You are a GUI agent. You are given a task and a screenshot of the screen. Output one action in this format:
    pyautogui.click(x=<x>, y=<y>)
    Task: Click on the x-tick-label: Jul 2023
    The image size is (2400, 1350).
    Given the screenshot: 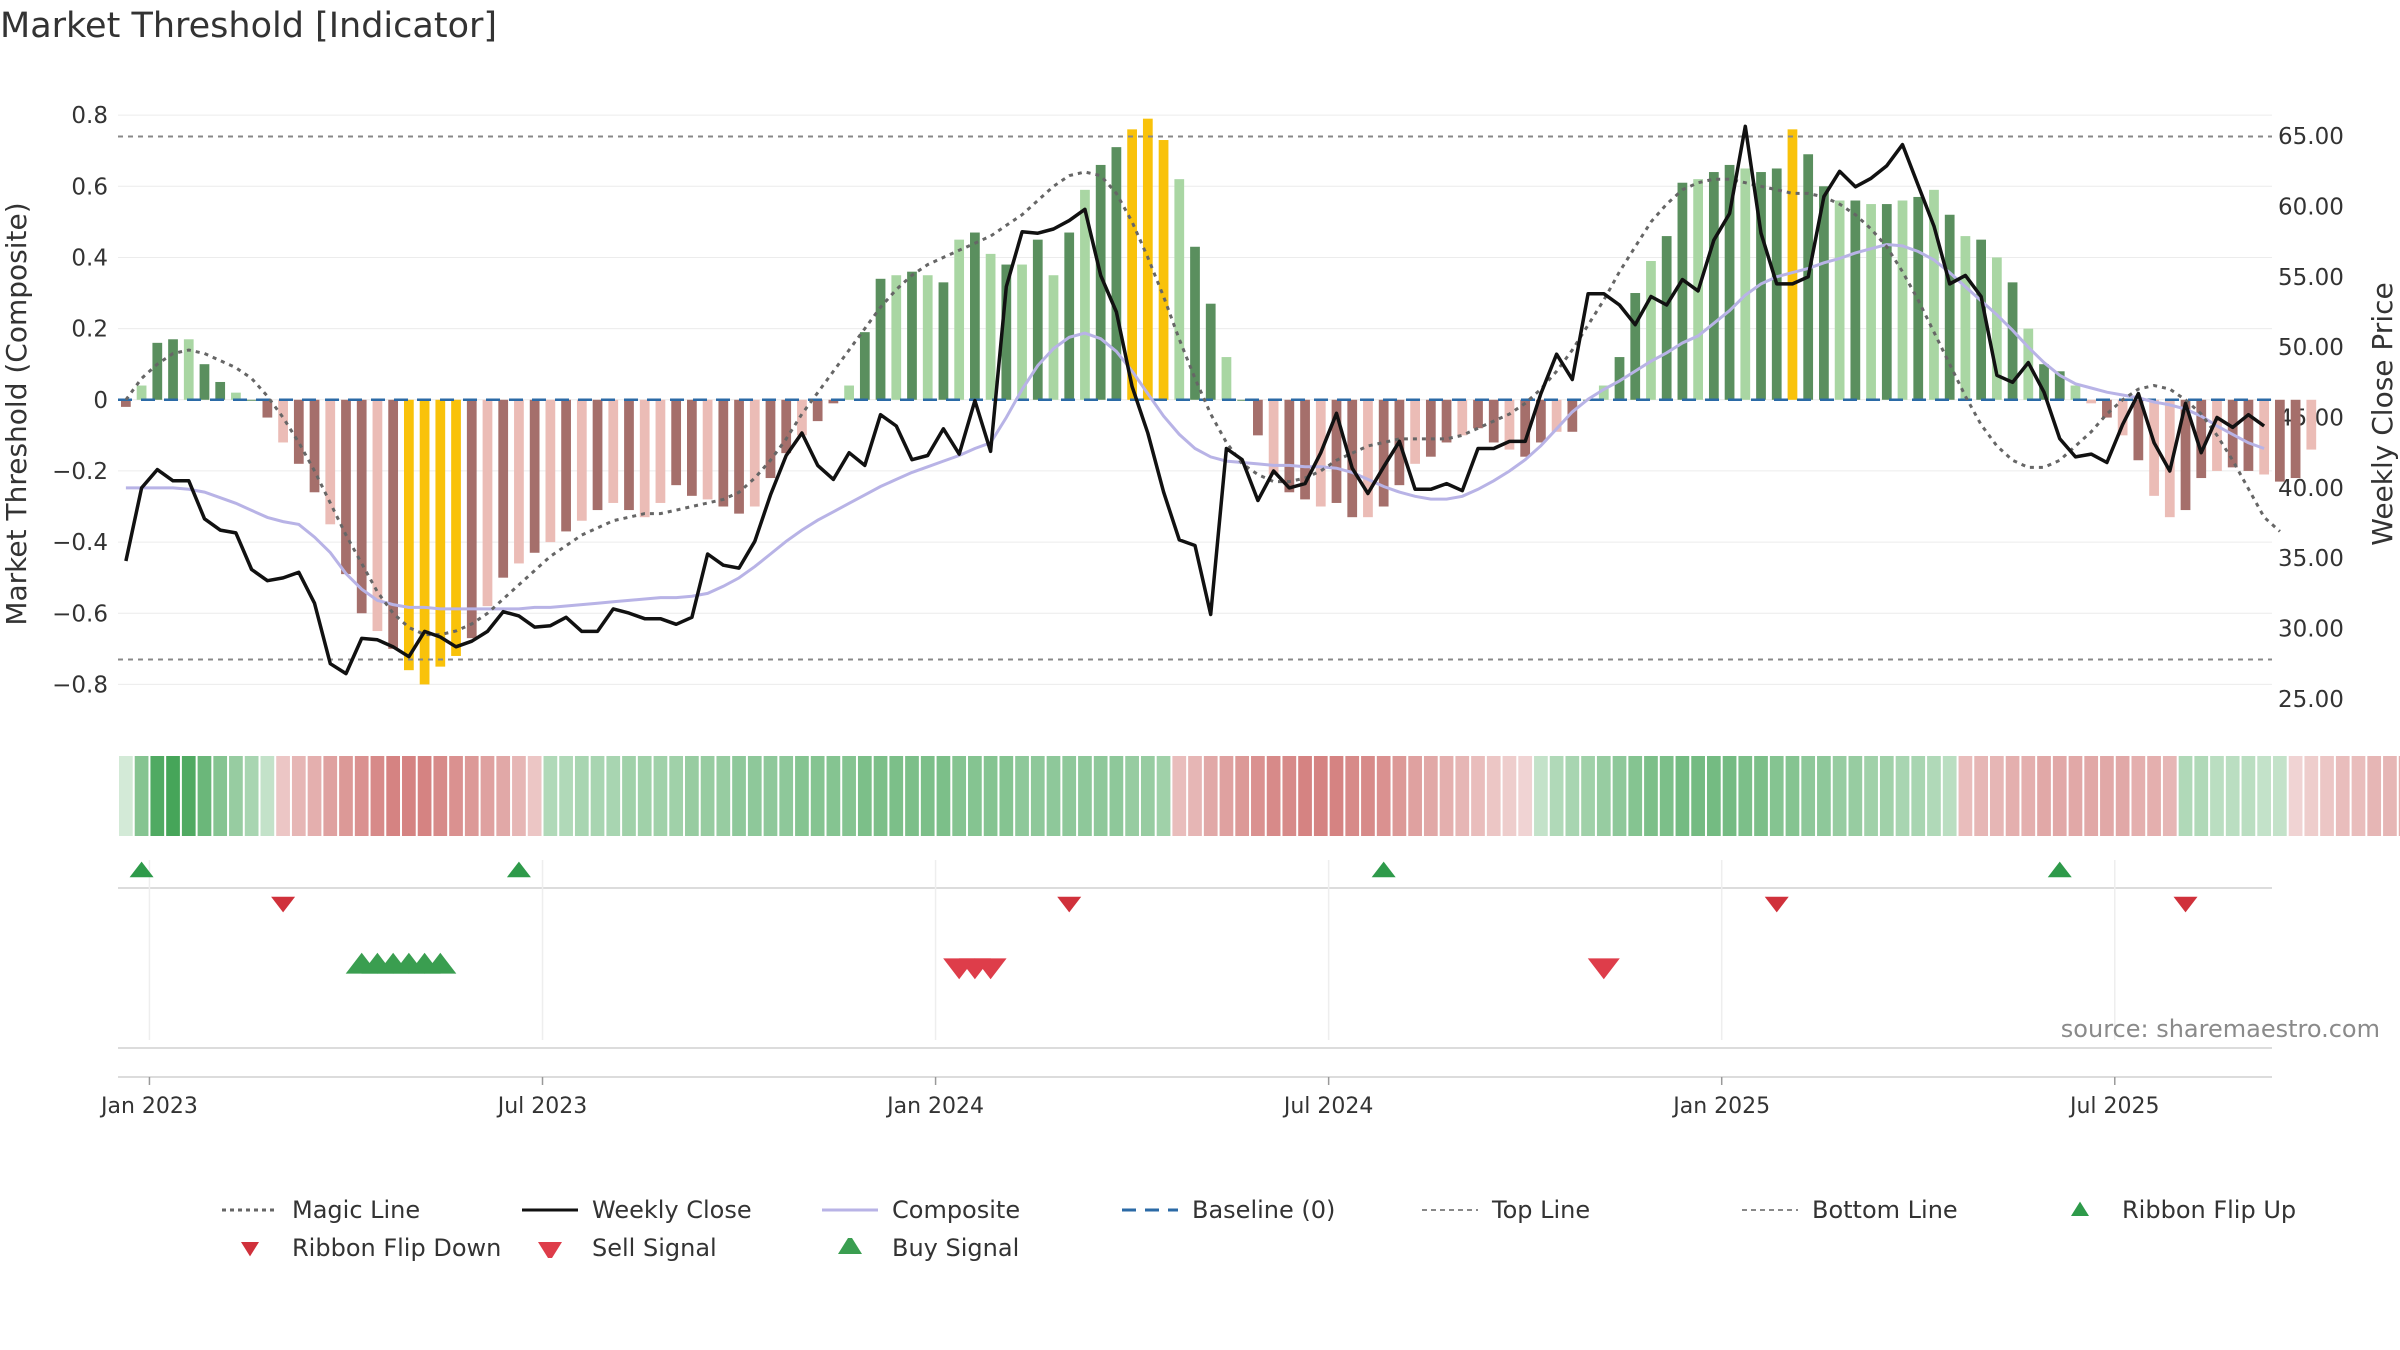 What is the action you would take?
    pyautogui.click(x=542, y=1106)
    